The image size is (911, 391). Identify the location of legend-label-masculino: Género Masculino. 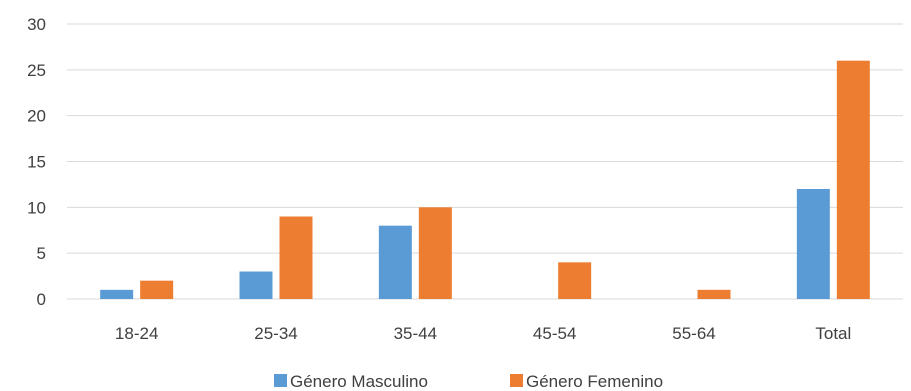
(359, 381).